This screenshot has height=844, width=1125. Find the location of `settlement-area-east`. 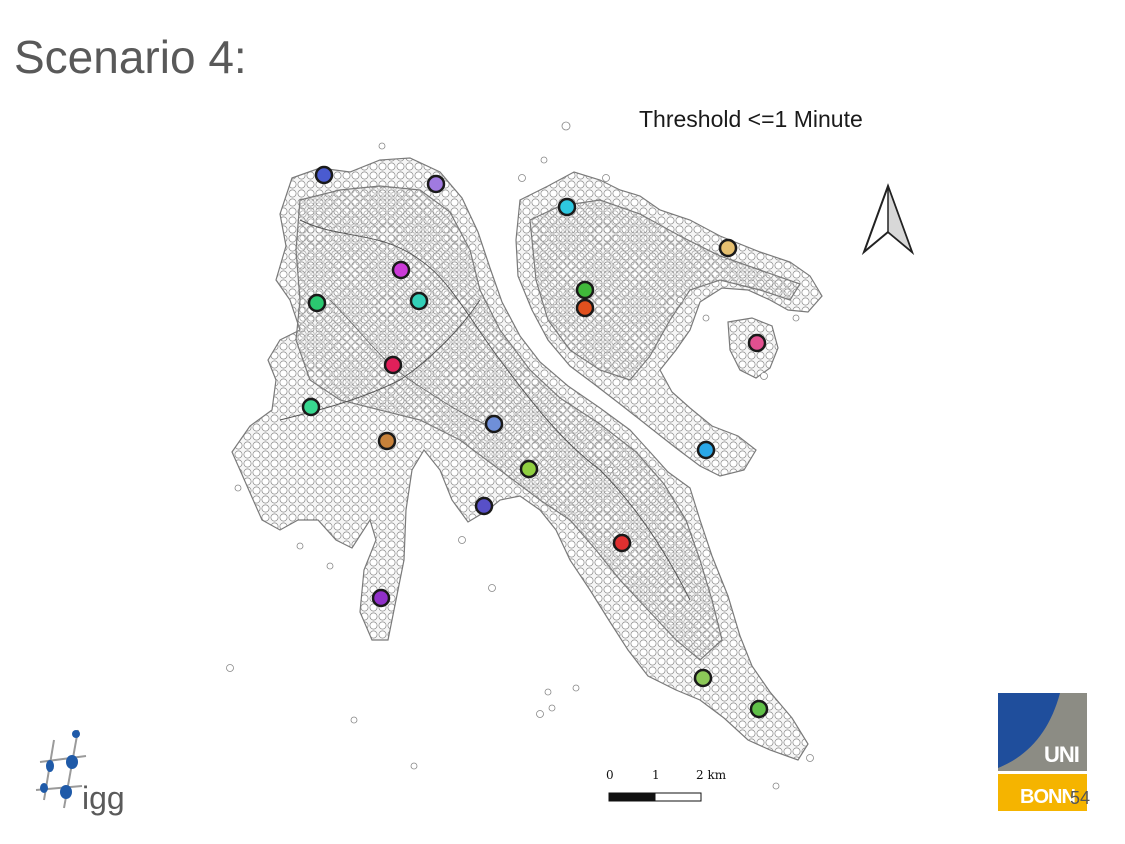

settlement-area-east is located at coordinates (669, 324).